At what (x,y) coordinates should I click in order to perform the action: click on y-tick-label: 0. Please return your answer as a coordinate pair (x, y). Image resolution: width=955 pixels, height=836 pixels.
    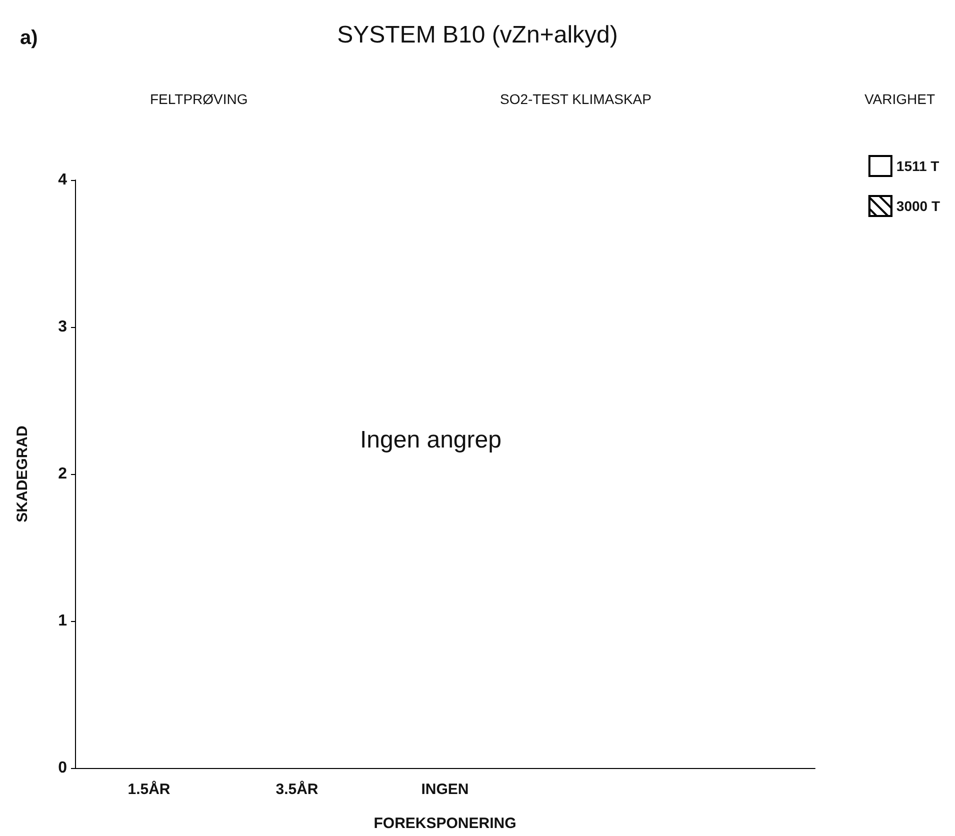
    Looking at the image, I should click on (63, 768).